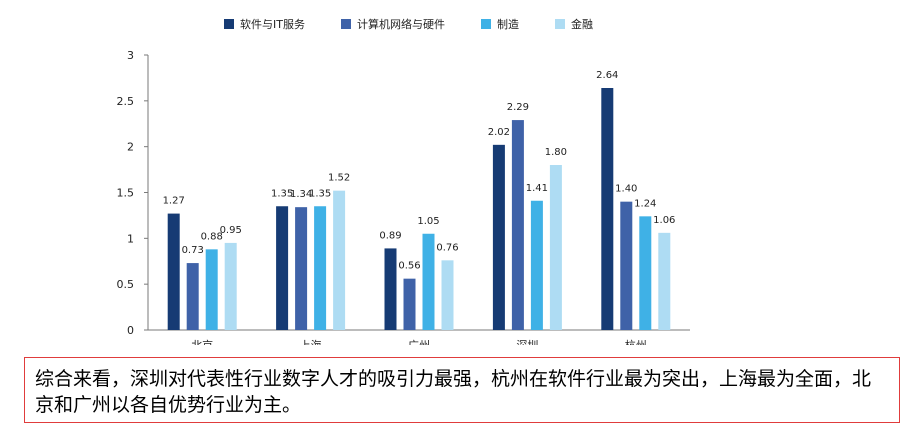 The height and width of the screenshot is (443, 914). What do you see at coordinates (339, 178) in the screenshot?
I see `data-label: 1.52` at bounding box center [339, 178].